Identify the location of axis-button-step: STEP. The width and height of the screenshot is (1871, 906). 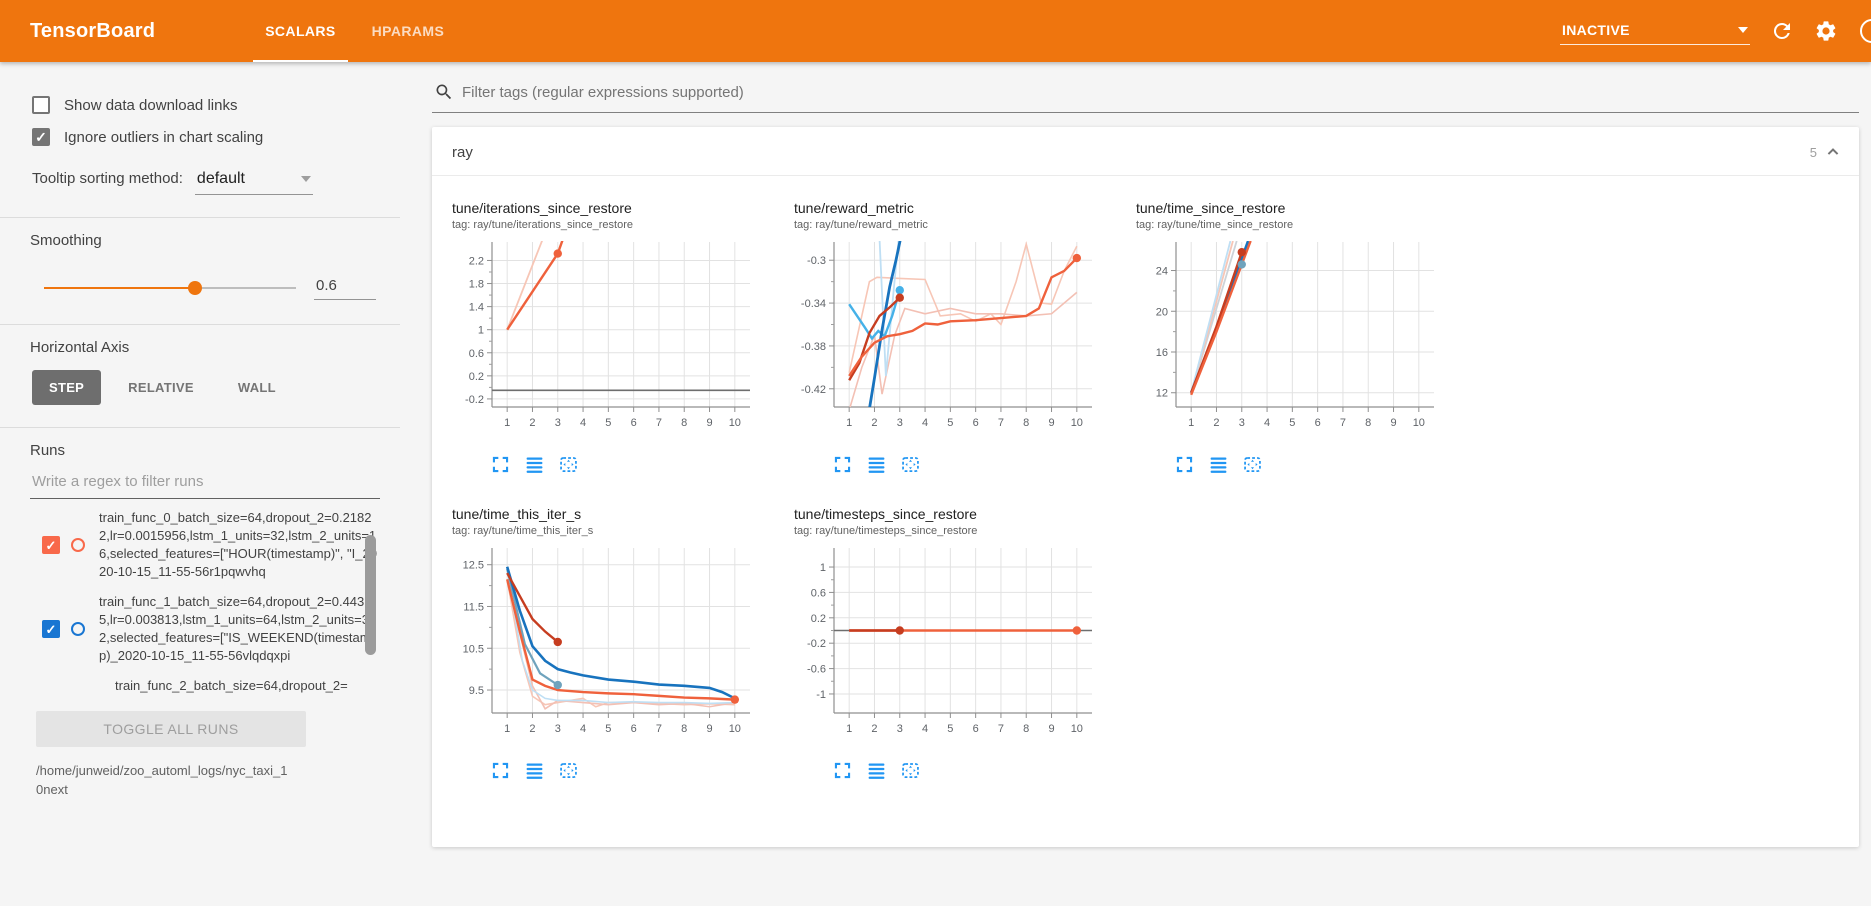
(67, 387).